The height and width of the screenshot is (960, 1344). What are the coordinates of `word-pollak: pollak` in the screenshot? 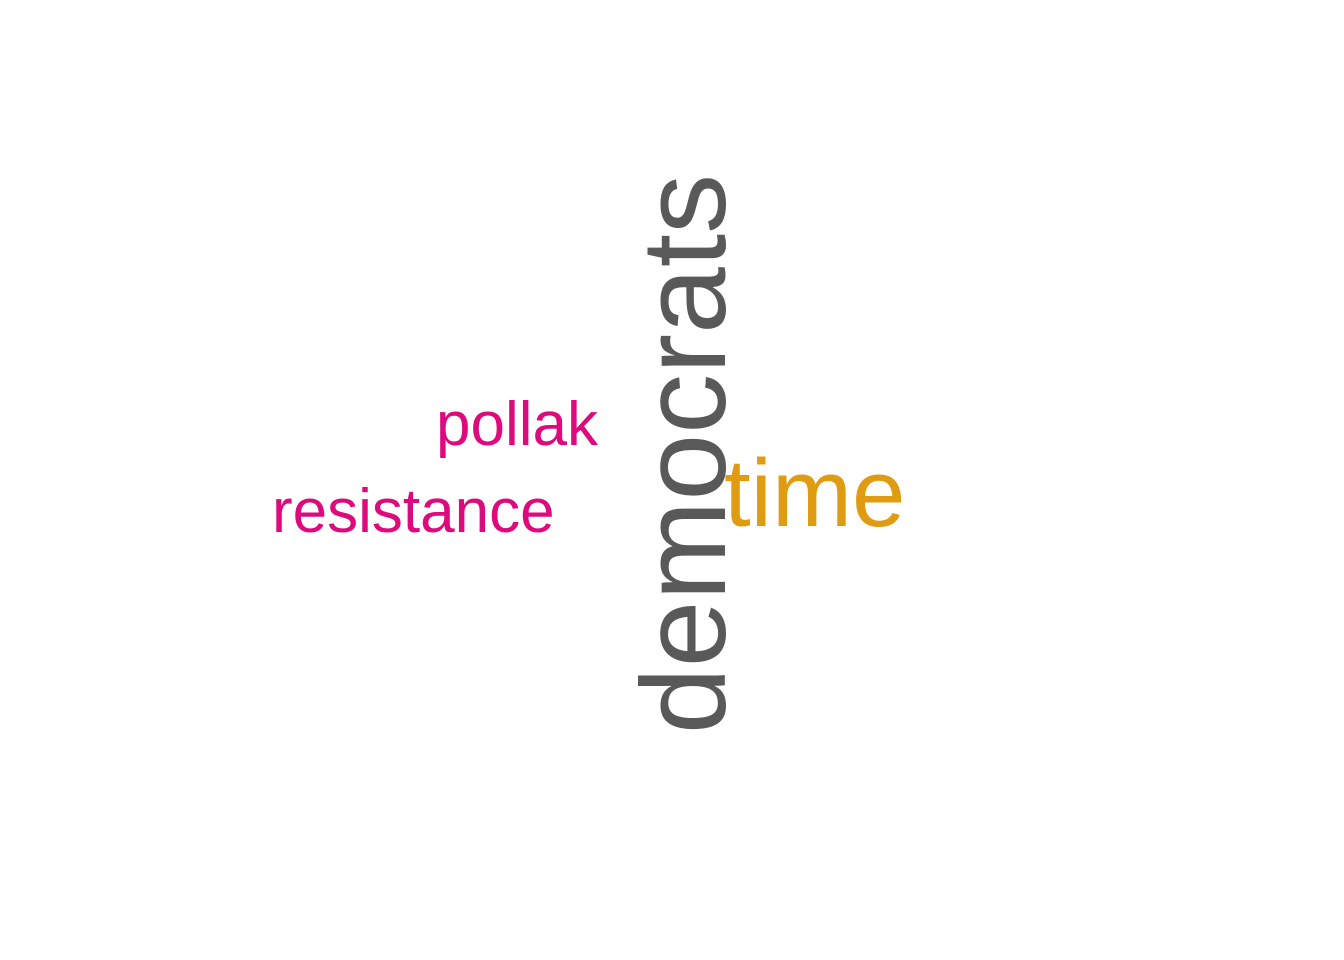 It's located at (517, 424).